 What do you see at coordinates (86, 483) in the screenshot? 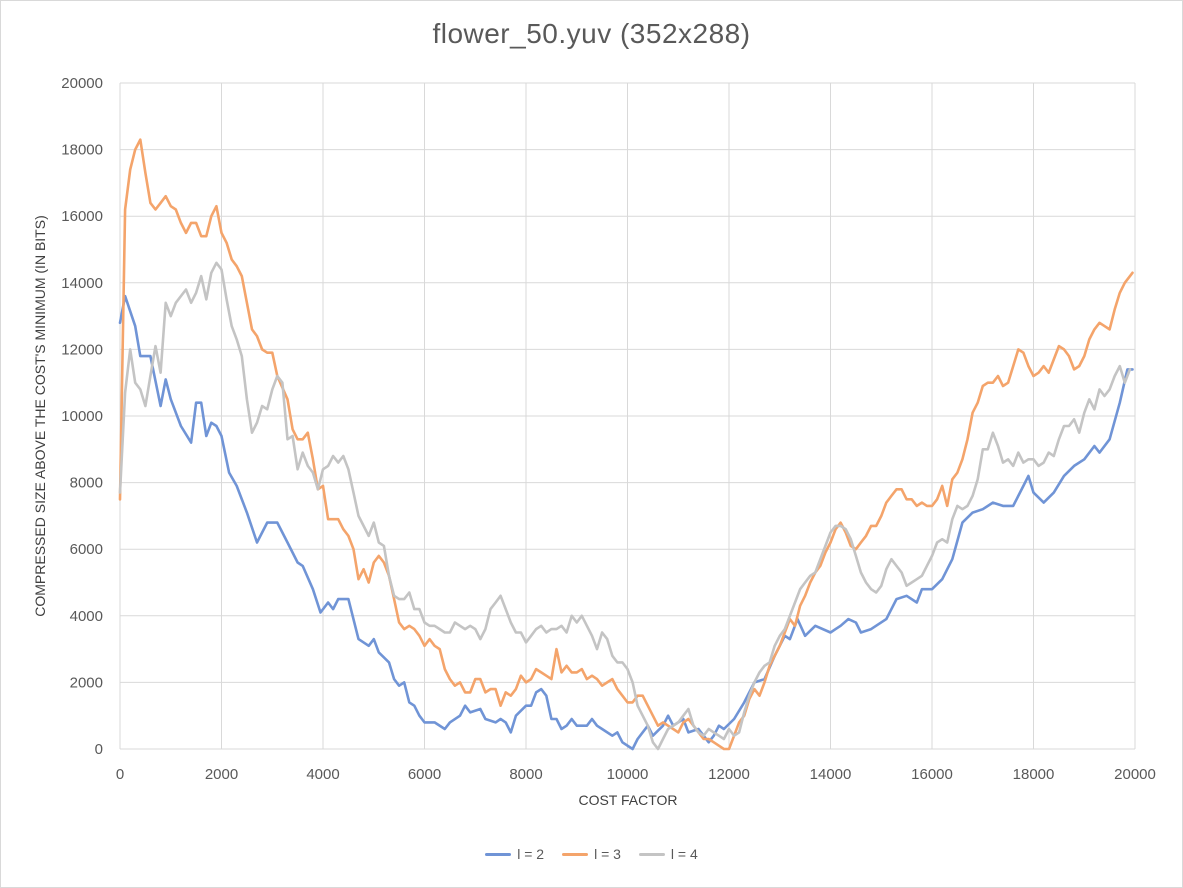
I see `y-tick-label: 8000` at bounding box center [86, 483].